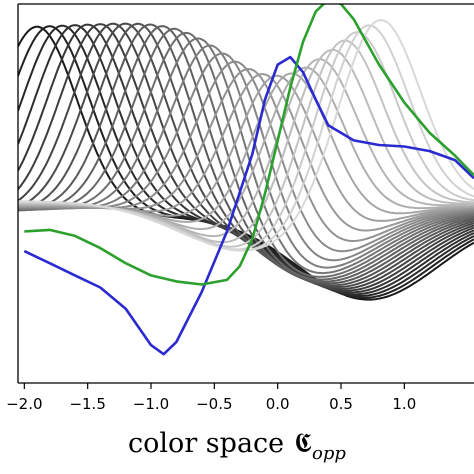 The height and width of the screenshot is (474, 474). I want to click on x-axis-ticks: −2.0 −1.5 −1.0 −0.5 0.0 0.5 1.0, so click(211, 398).